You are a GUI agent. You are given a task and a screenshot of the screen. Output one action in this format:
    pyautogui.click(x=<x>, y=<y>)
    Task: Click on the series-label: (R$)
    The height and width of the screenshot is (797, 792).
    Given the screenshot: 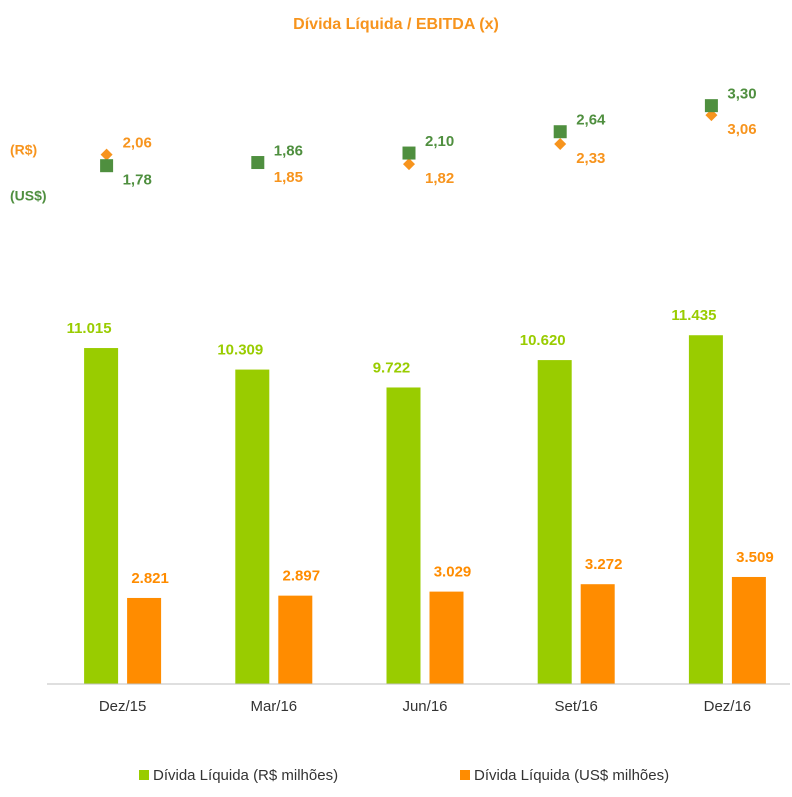 What is the action you would take?
    pyautogui.click(x=23, y=150)
    